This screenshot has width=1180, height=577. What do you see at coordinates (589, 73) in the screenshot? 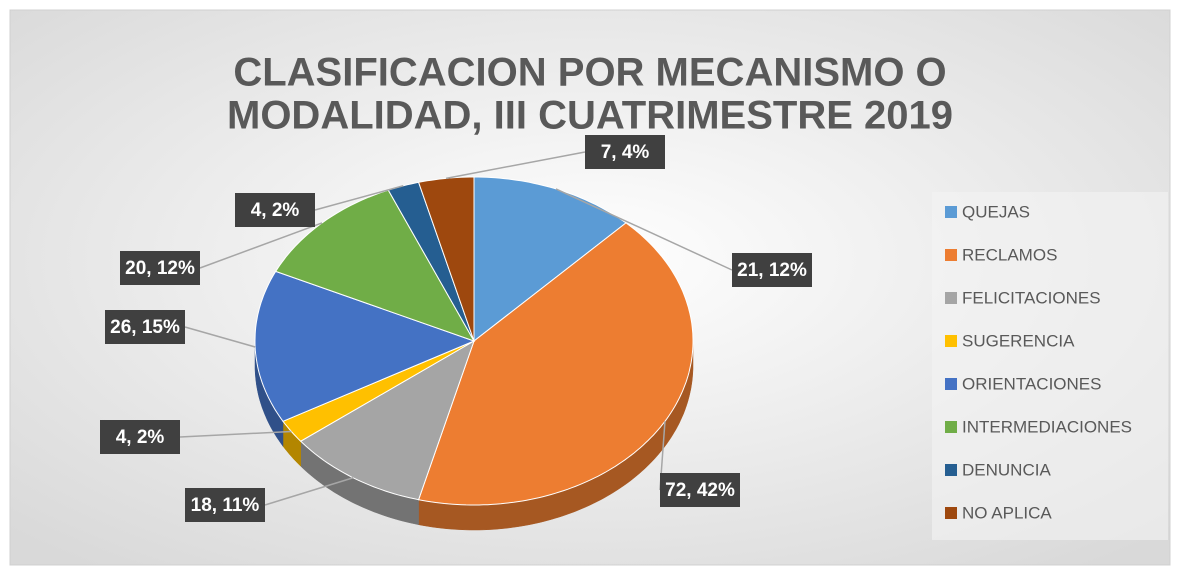
I see `chart-title: CLASIFICACION POR MECANISMO O` at bounding box center [589, 73].